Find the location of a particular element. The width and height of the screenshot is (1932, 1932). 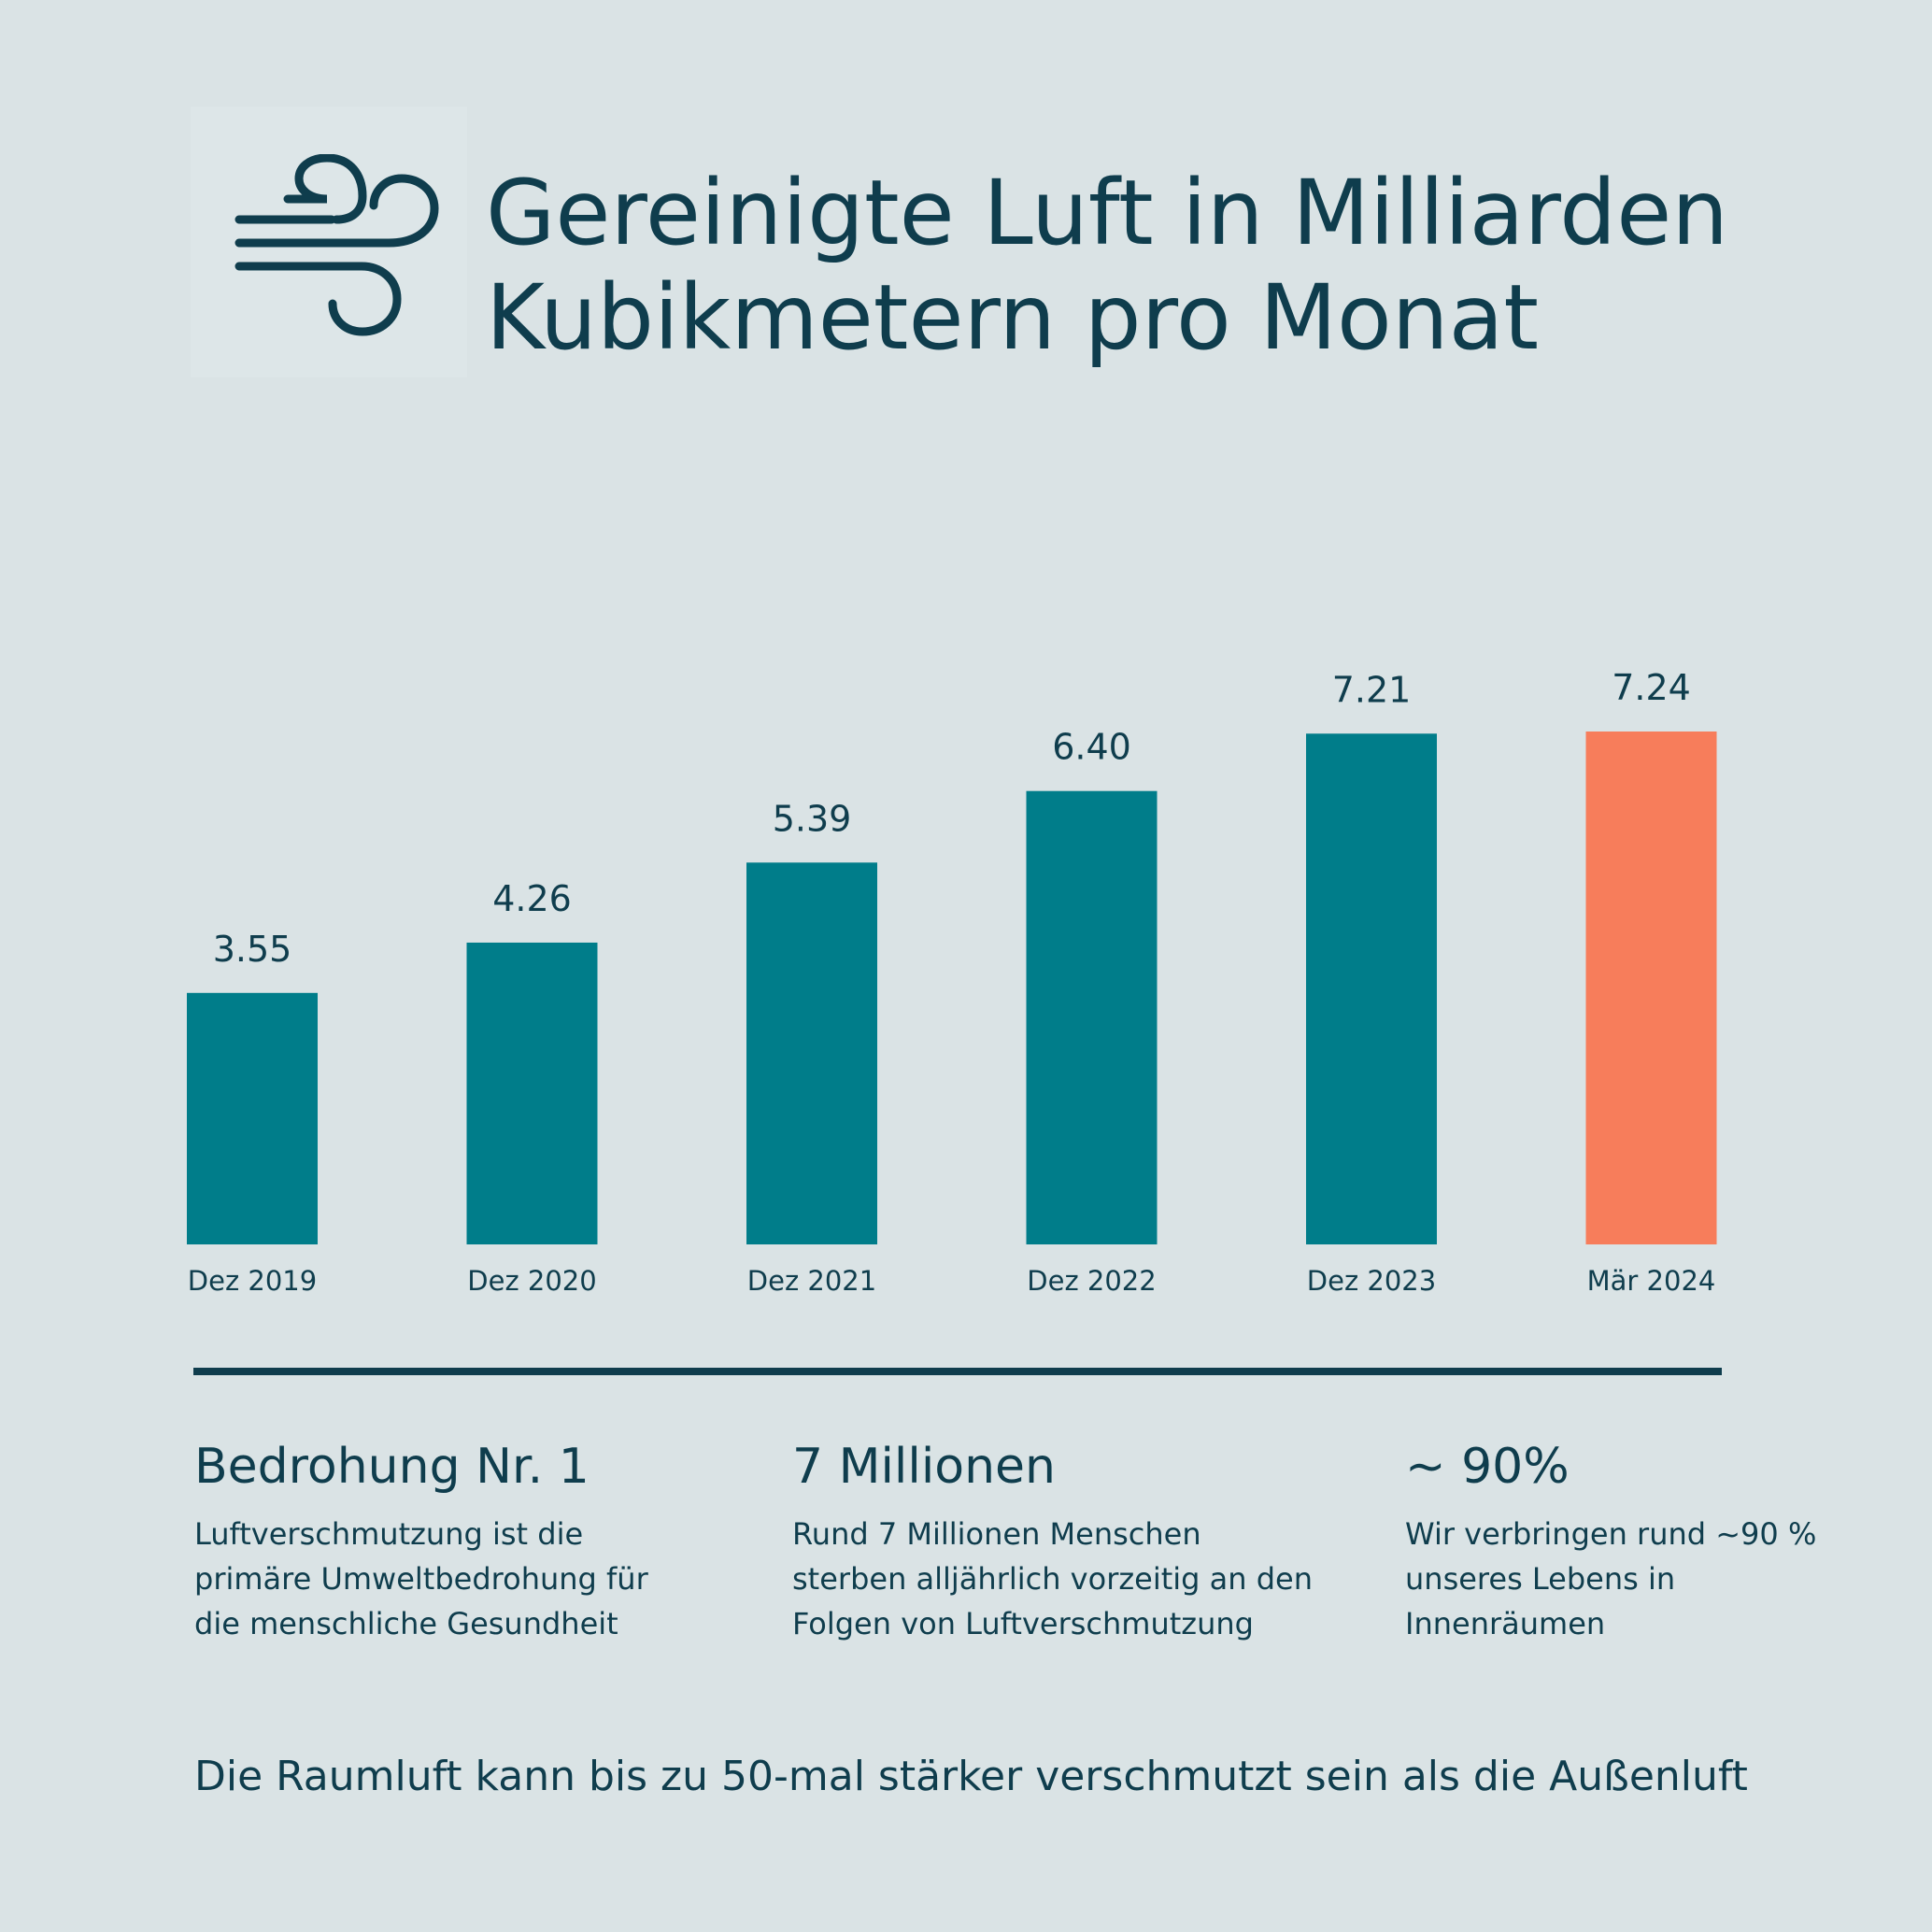

data-label: 6.40 is located at coordinates (1091, 748).